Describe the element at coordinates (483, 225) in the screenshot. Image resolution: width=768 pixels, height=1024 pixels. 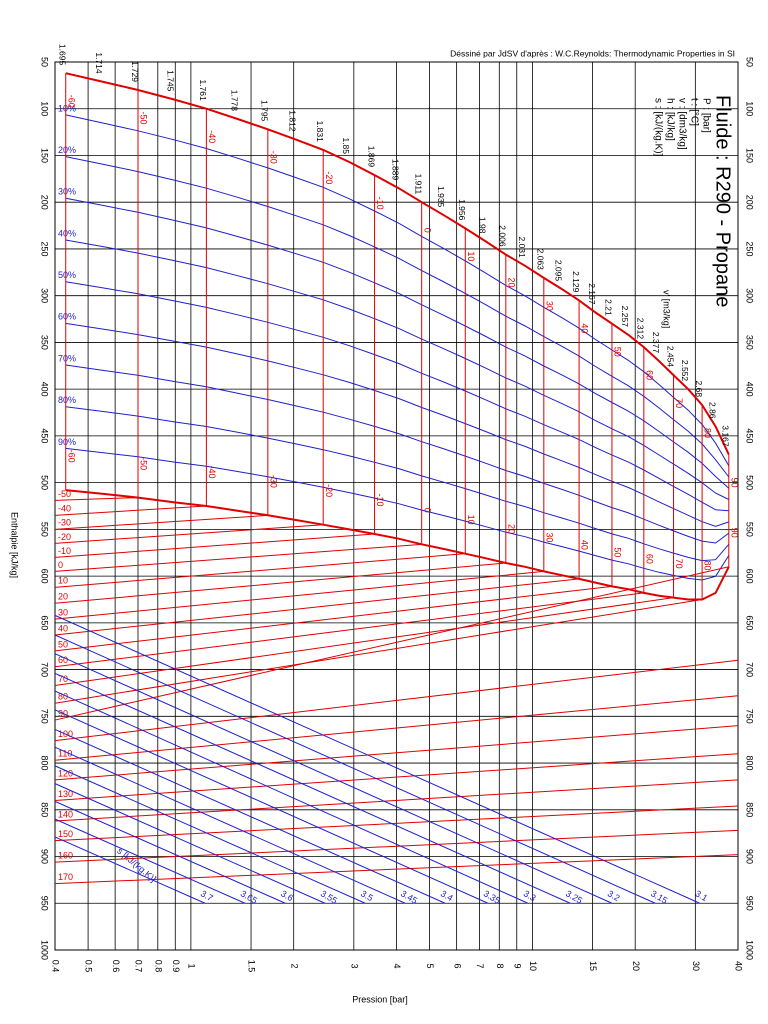
I see `s-sat-label: 1.98` at that location.